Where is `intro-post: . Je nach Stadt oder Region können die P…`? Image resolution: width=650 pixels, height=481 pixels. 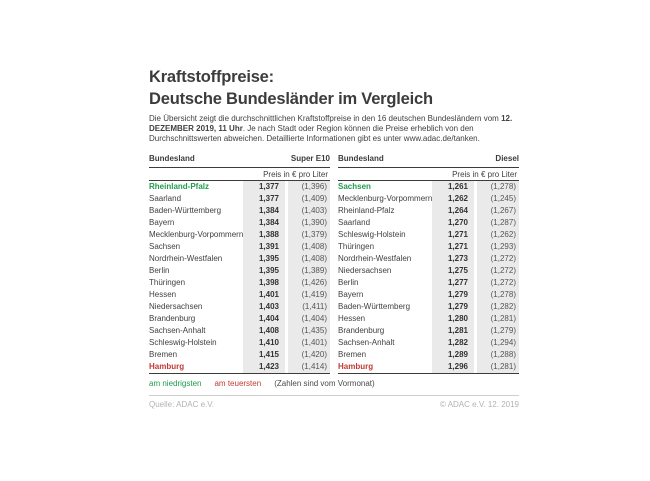
intro-post: . Je nach Stadt oder Region können die P… is located at coordinates (314, 133).